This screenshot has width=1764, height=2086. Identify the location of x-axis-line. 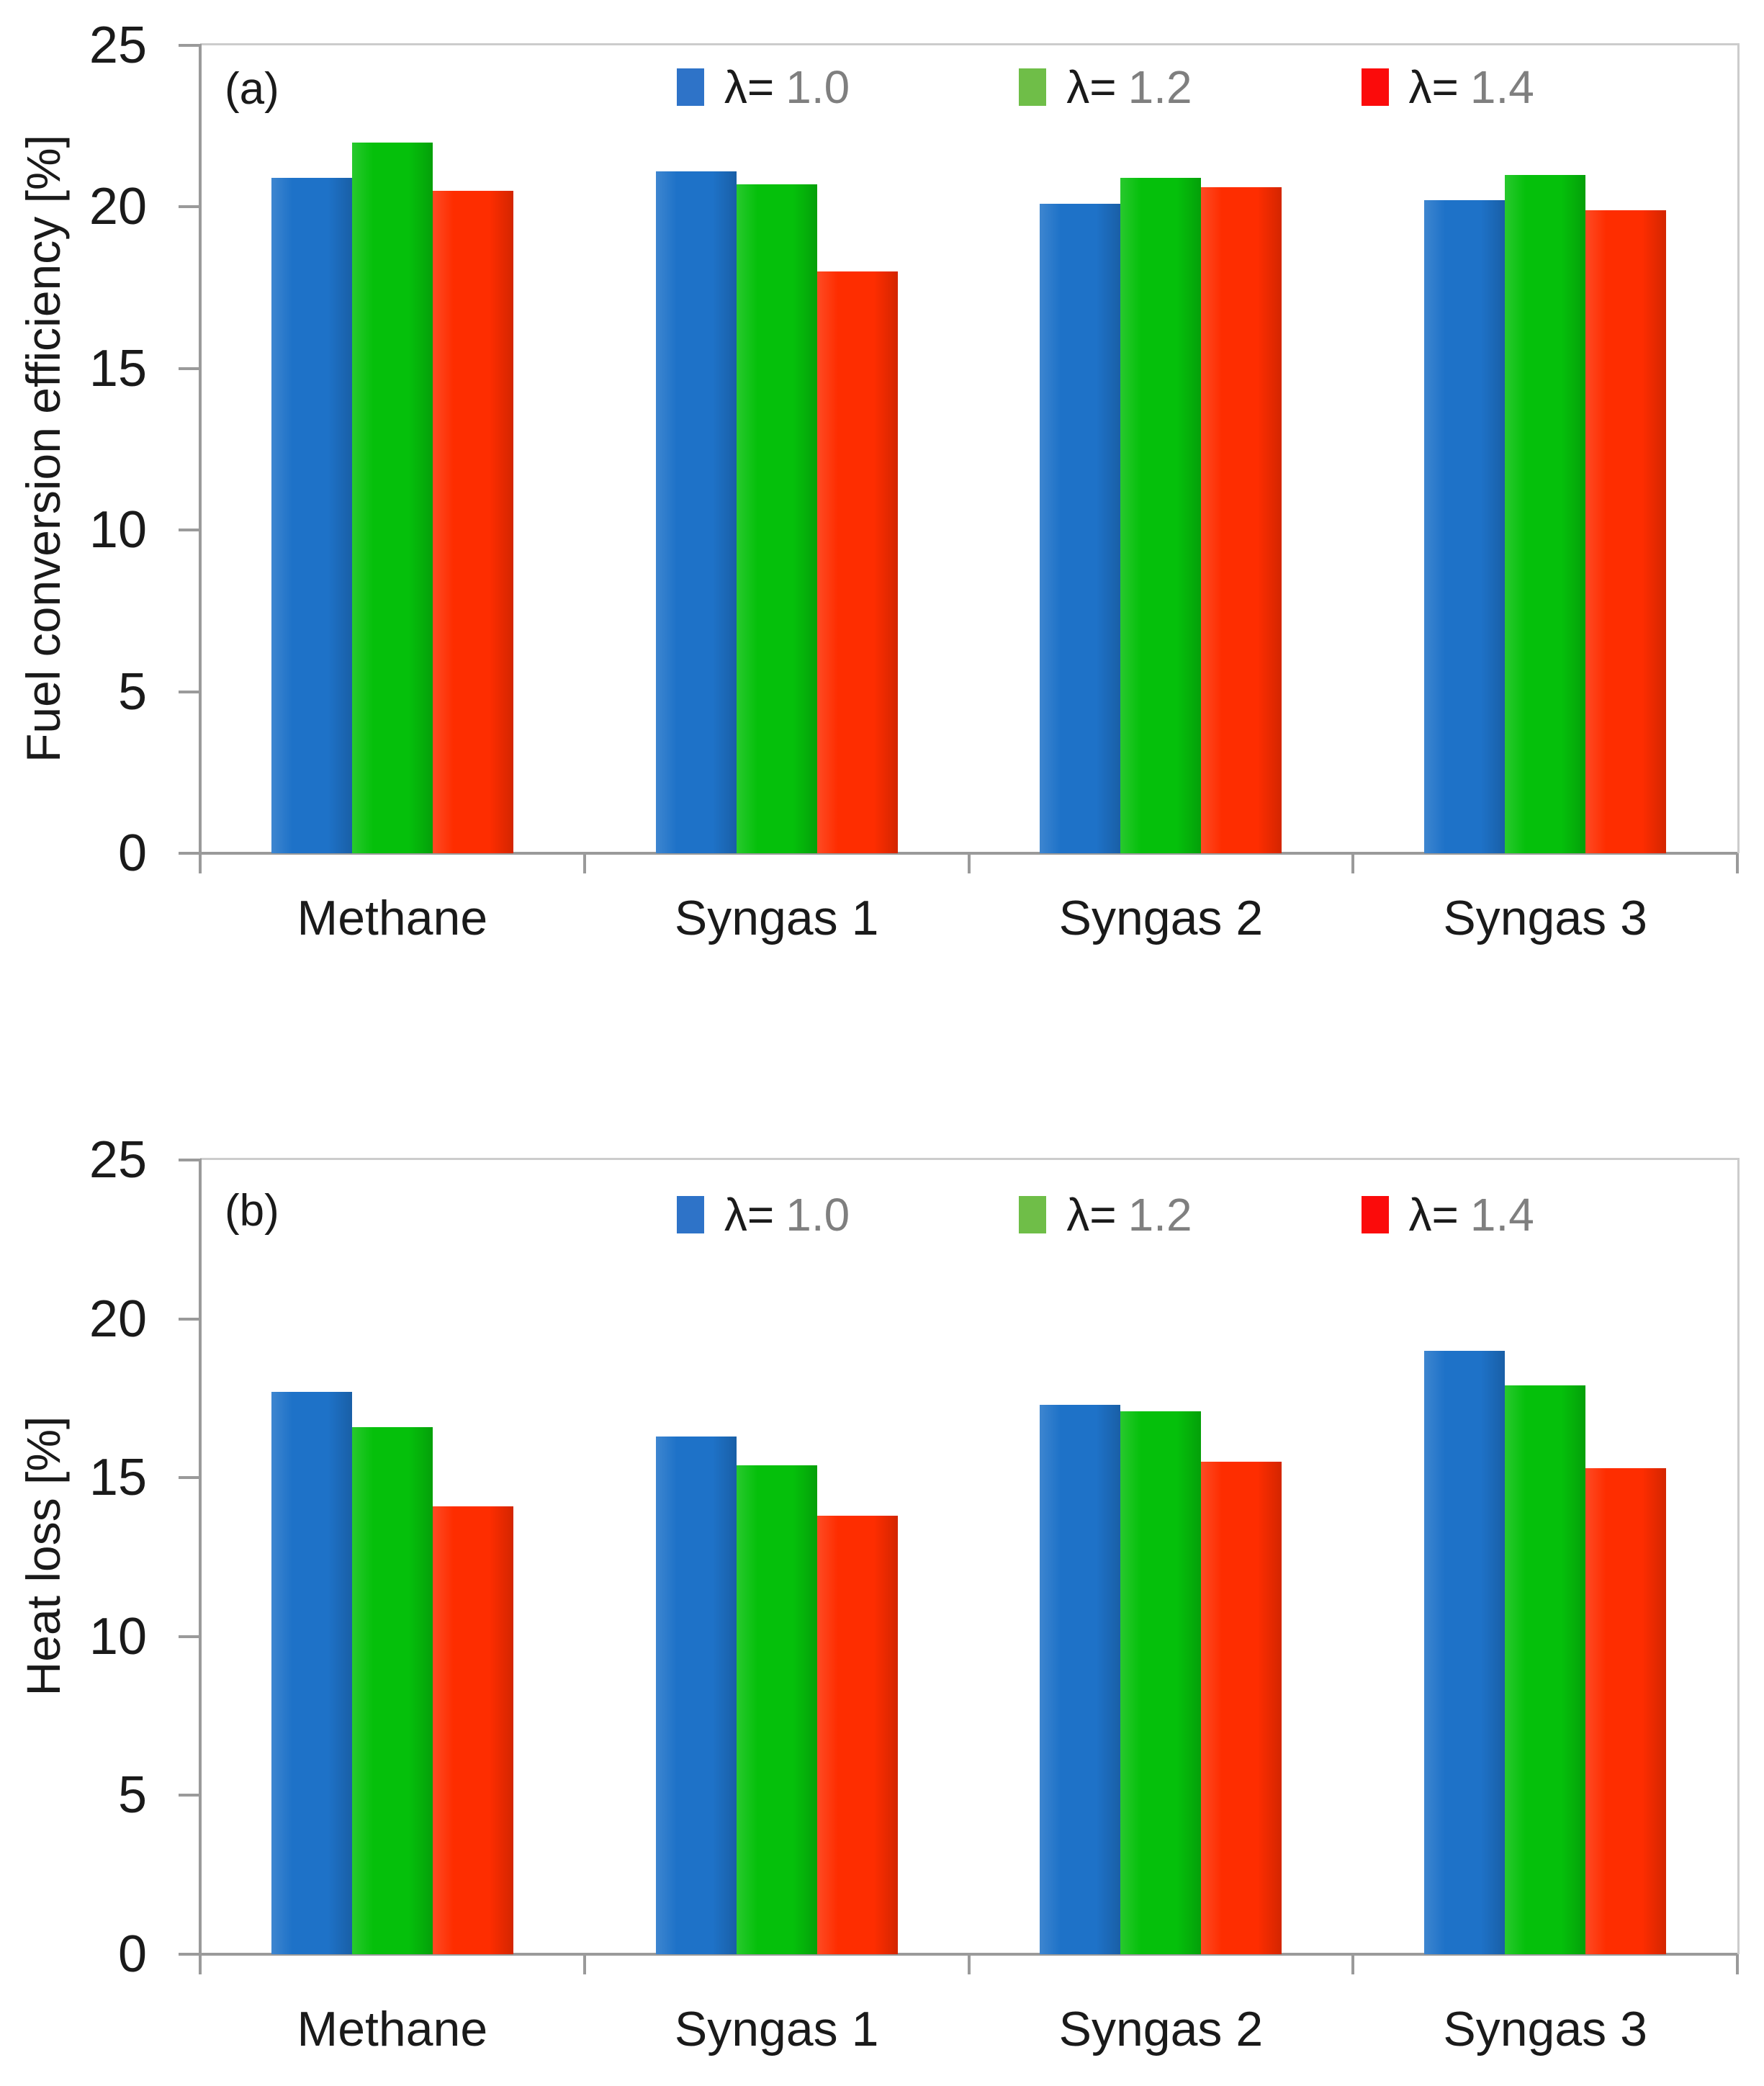
(958, 854).